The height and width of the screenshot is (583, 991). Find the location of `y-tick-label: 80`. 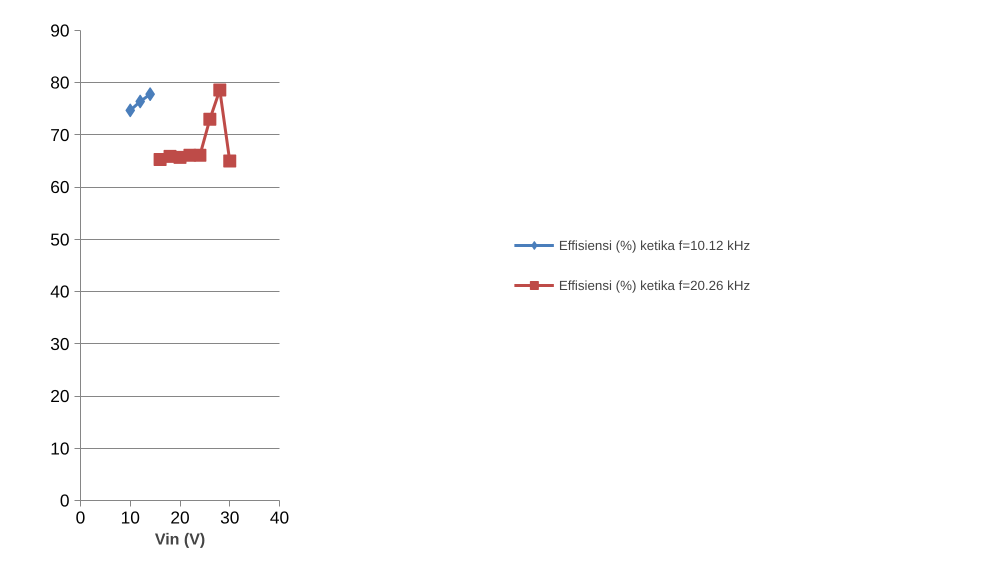

y-tick-label: 80 is located at coordinates (60, 82).